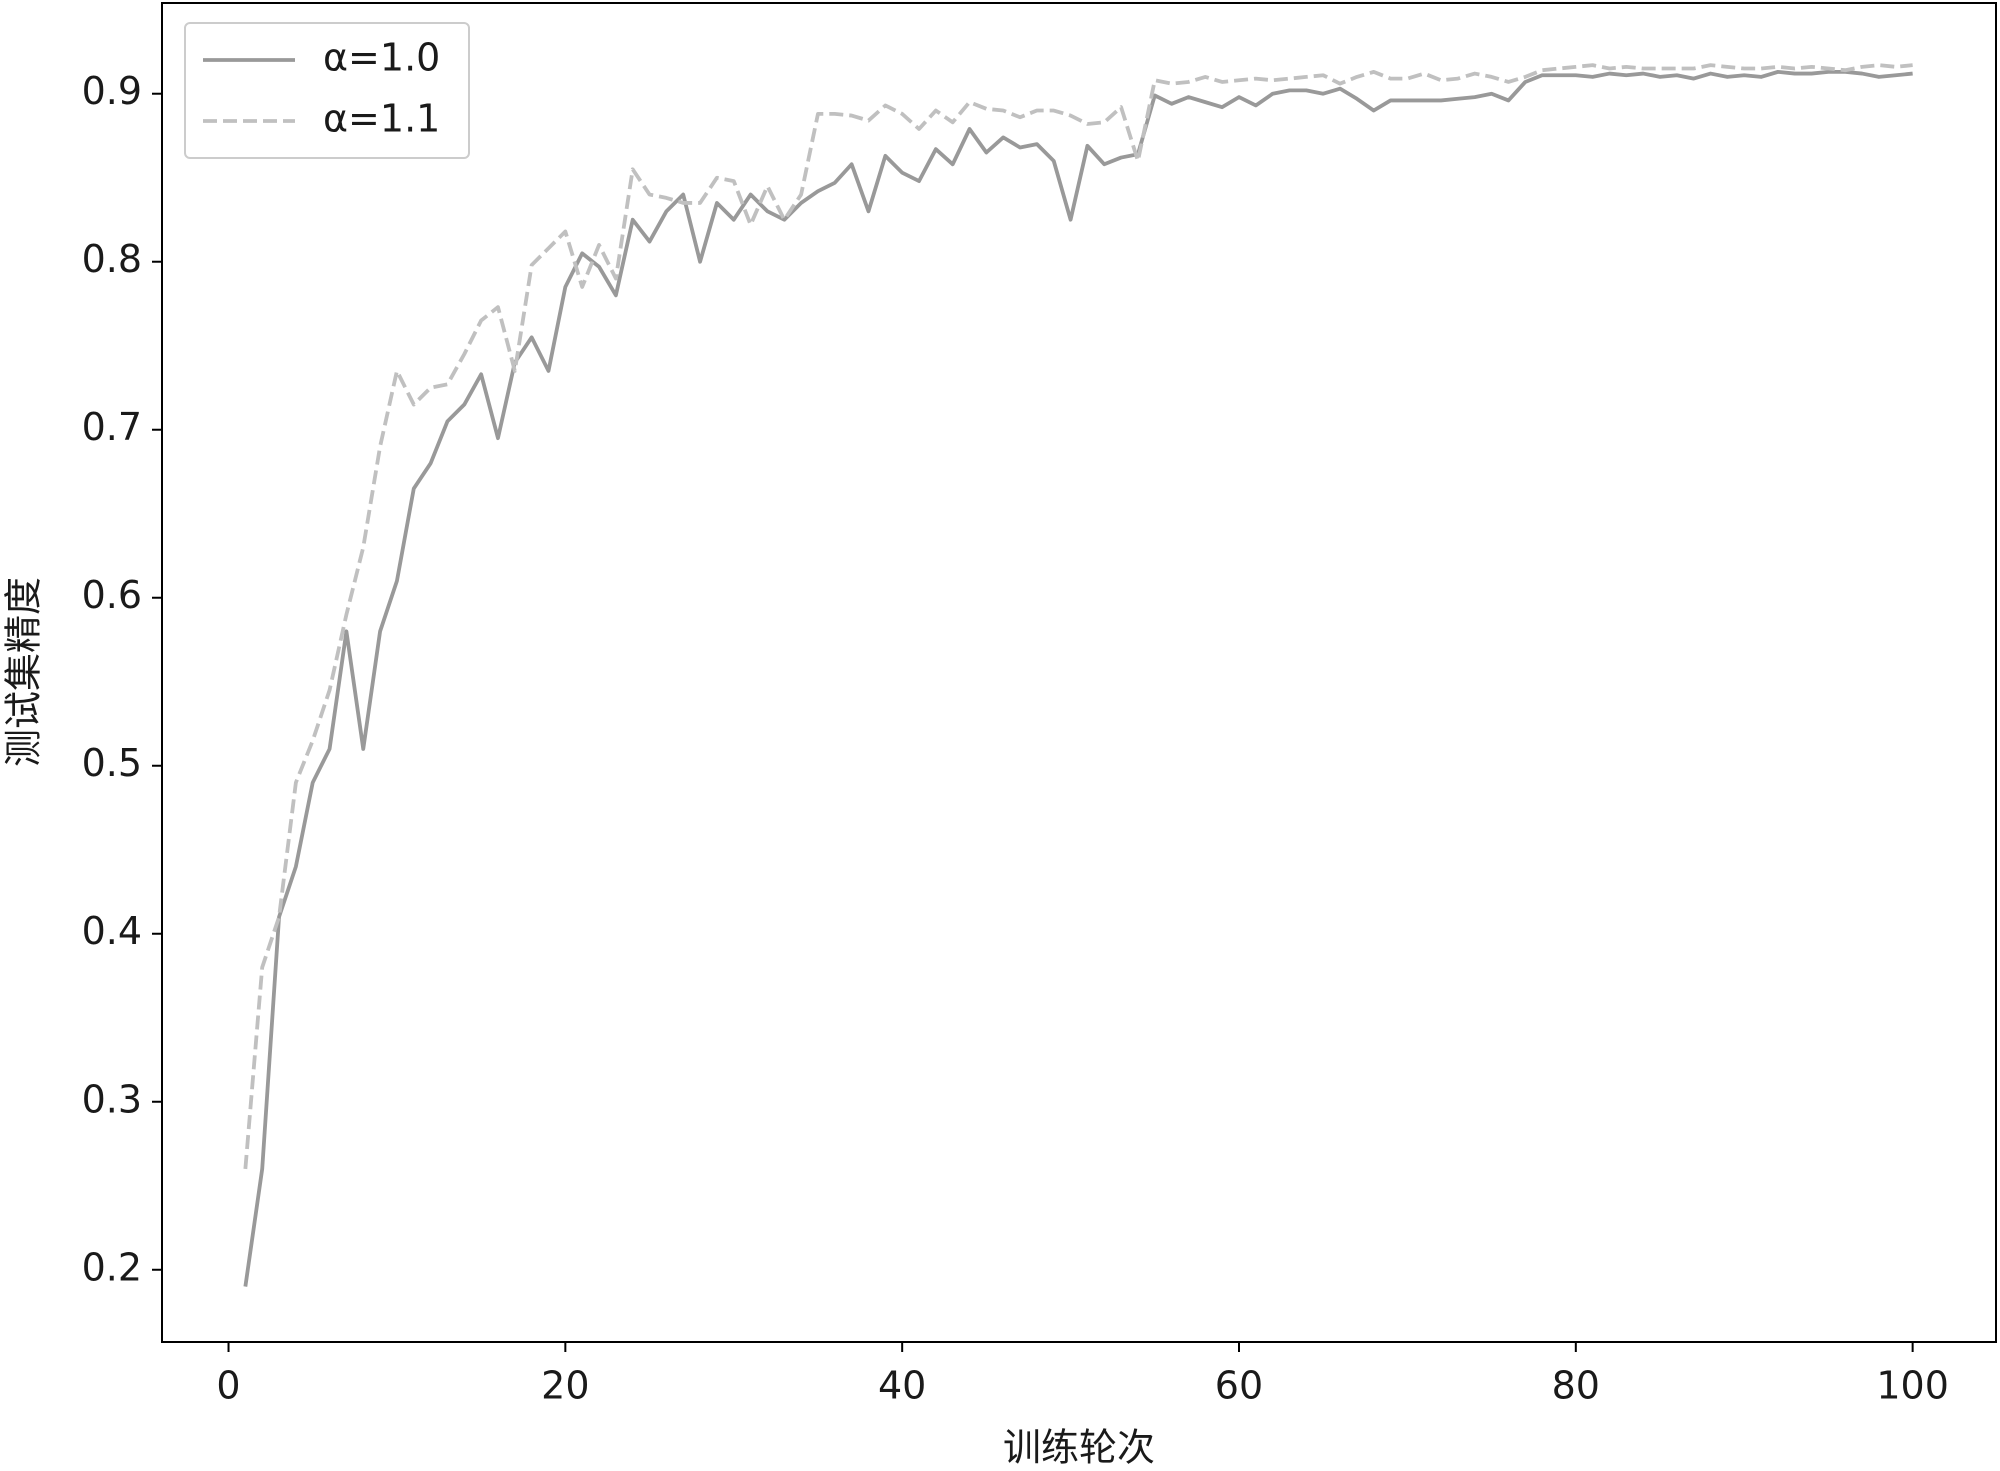  What do you see at coordinates (112, 763) in the screenshot?
I see `y-tick-label: 0.5` at bounding box center [112, 763].